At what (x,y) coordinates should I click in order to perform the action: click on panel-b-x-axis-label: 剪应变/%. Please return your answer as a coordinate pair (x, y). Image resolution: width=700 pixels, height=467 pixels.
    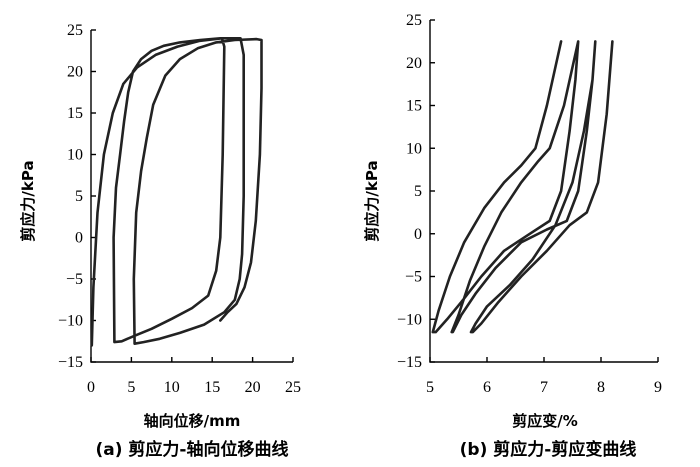
    Looking at the image, I should click on (545, 421).